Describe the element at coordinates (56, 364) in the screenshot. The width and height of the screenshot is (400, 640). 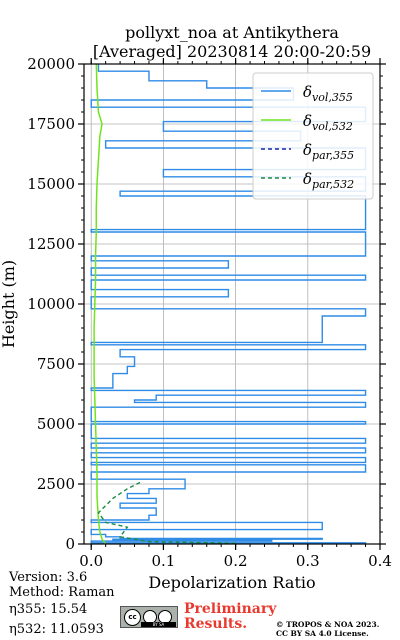
I see `y-tick-label: 7500` at that location.